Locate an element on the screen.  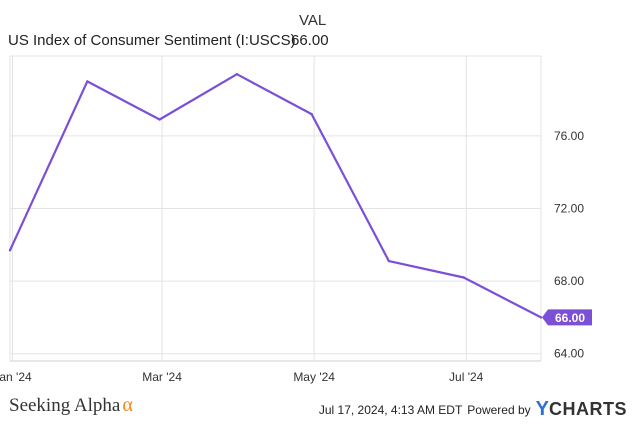
last-value-label: 66.00 is located at coordinates (570, 318).